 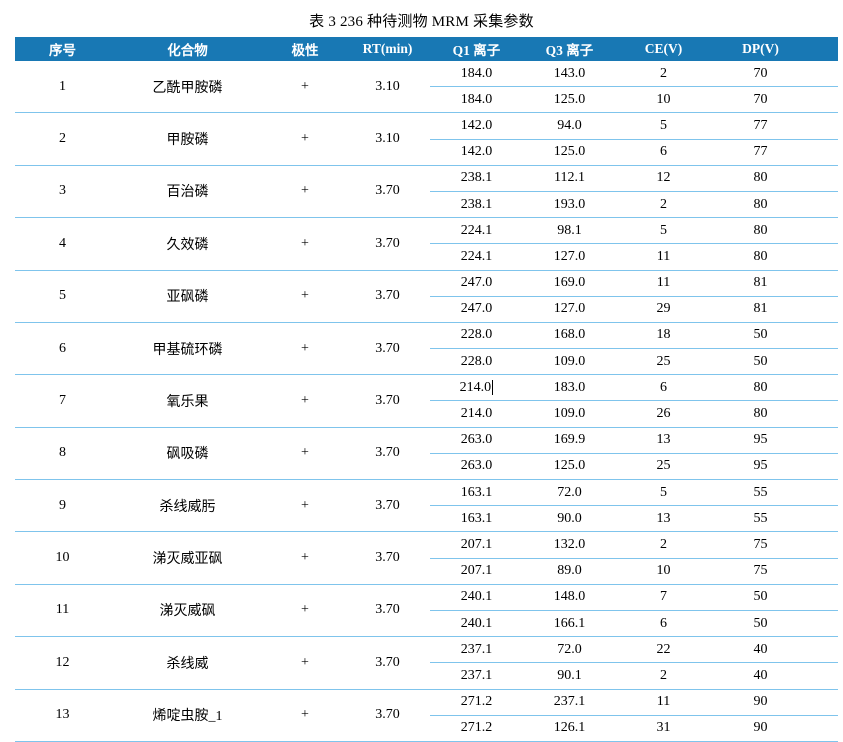 I want to click on cell-rt: 3.10, so click(x=387, y=139).